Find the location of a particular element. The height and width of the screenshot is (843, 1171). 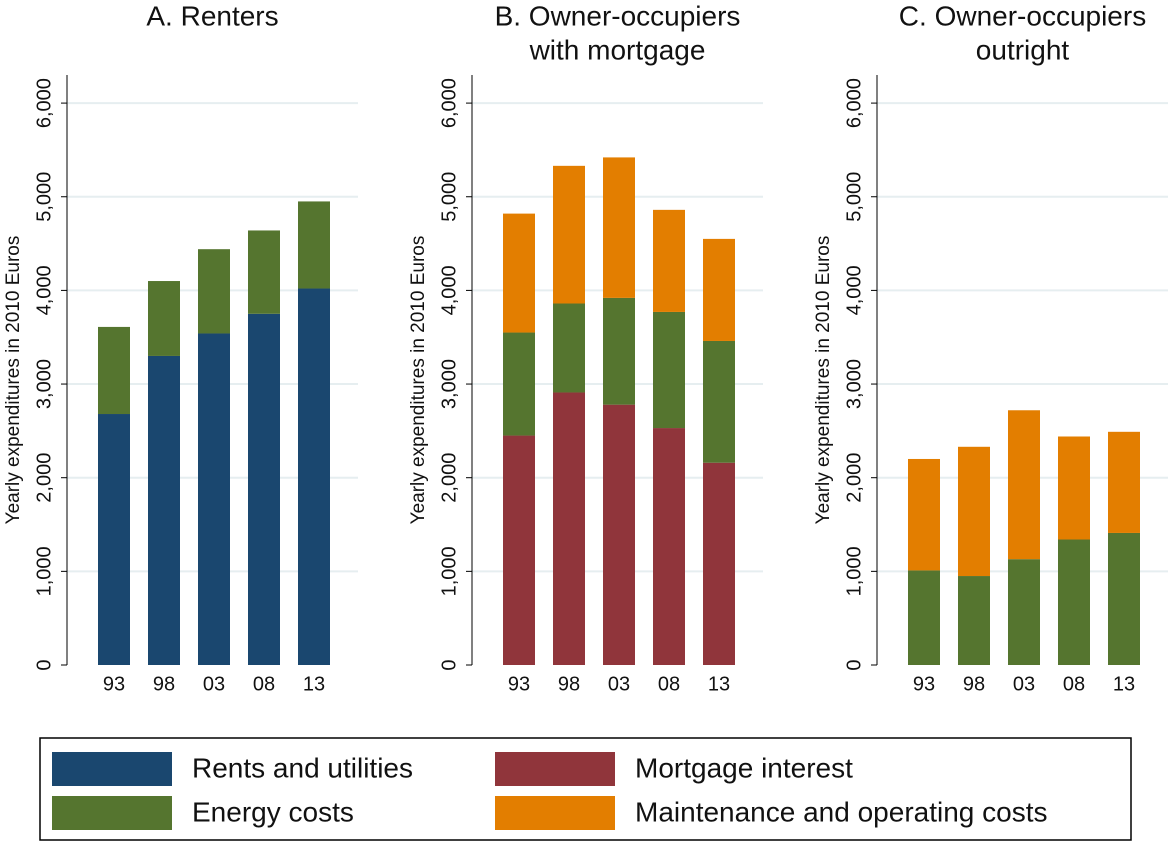

legend-label: Maintenance and operating costs is located at coordinates (841, 811).